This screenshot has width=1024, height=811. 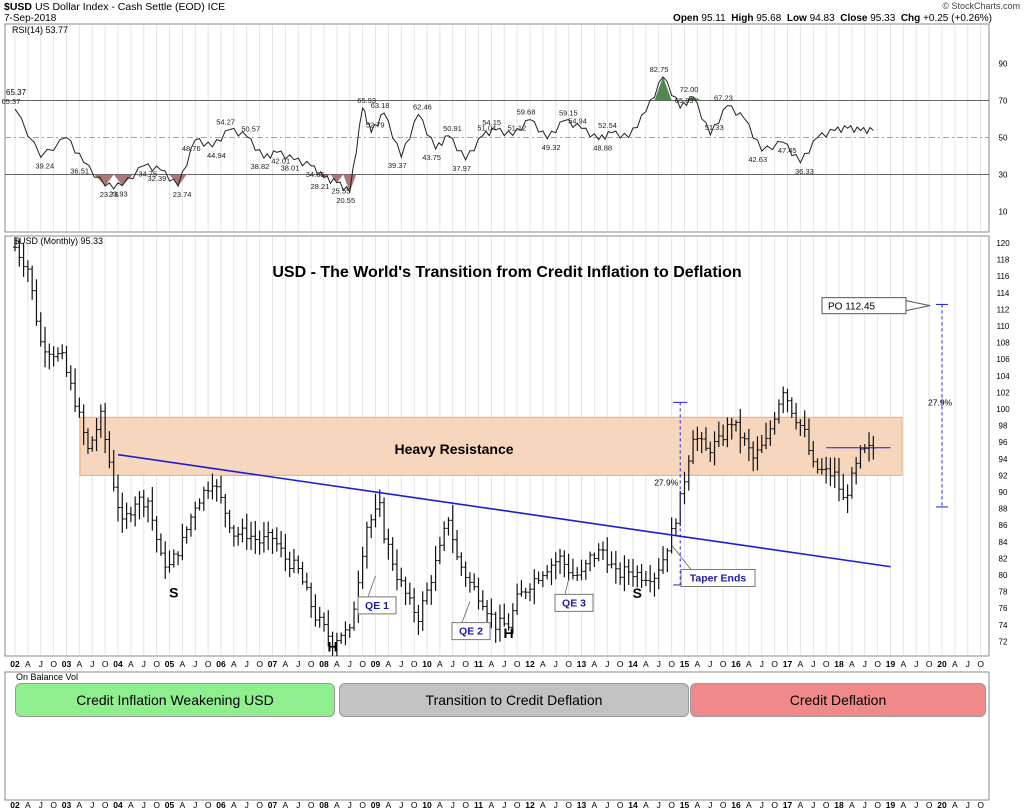 I want to click on price-y-tick: 120, so click(x=1003, y=243).